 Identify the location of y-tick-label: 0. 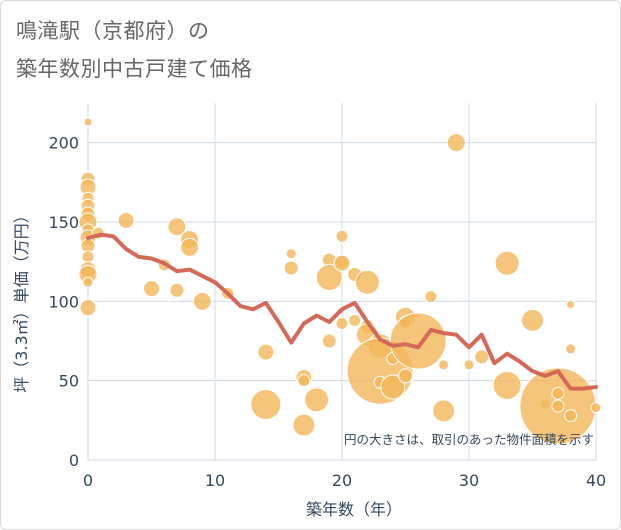
(74, 460).